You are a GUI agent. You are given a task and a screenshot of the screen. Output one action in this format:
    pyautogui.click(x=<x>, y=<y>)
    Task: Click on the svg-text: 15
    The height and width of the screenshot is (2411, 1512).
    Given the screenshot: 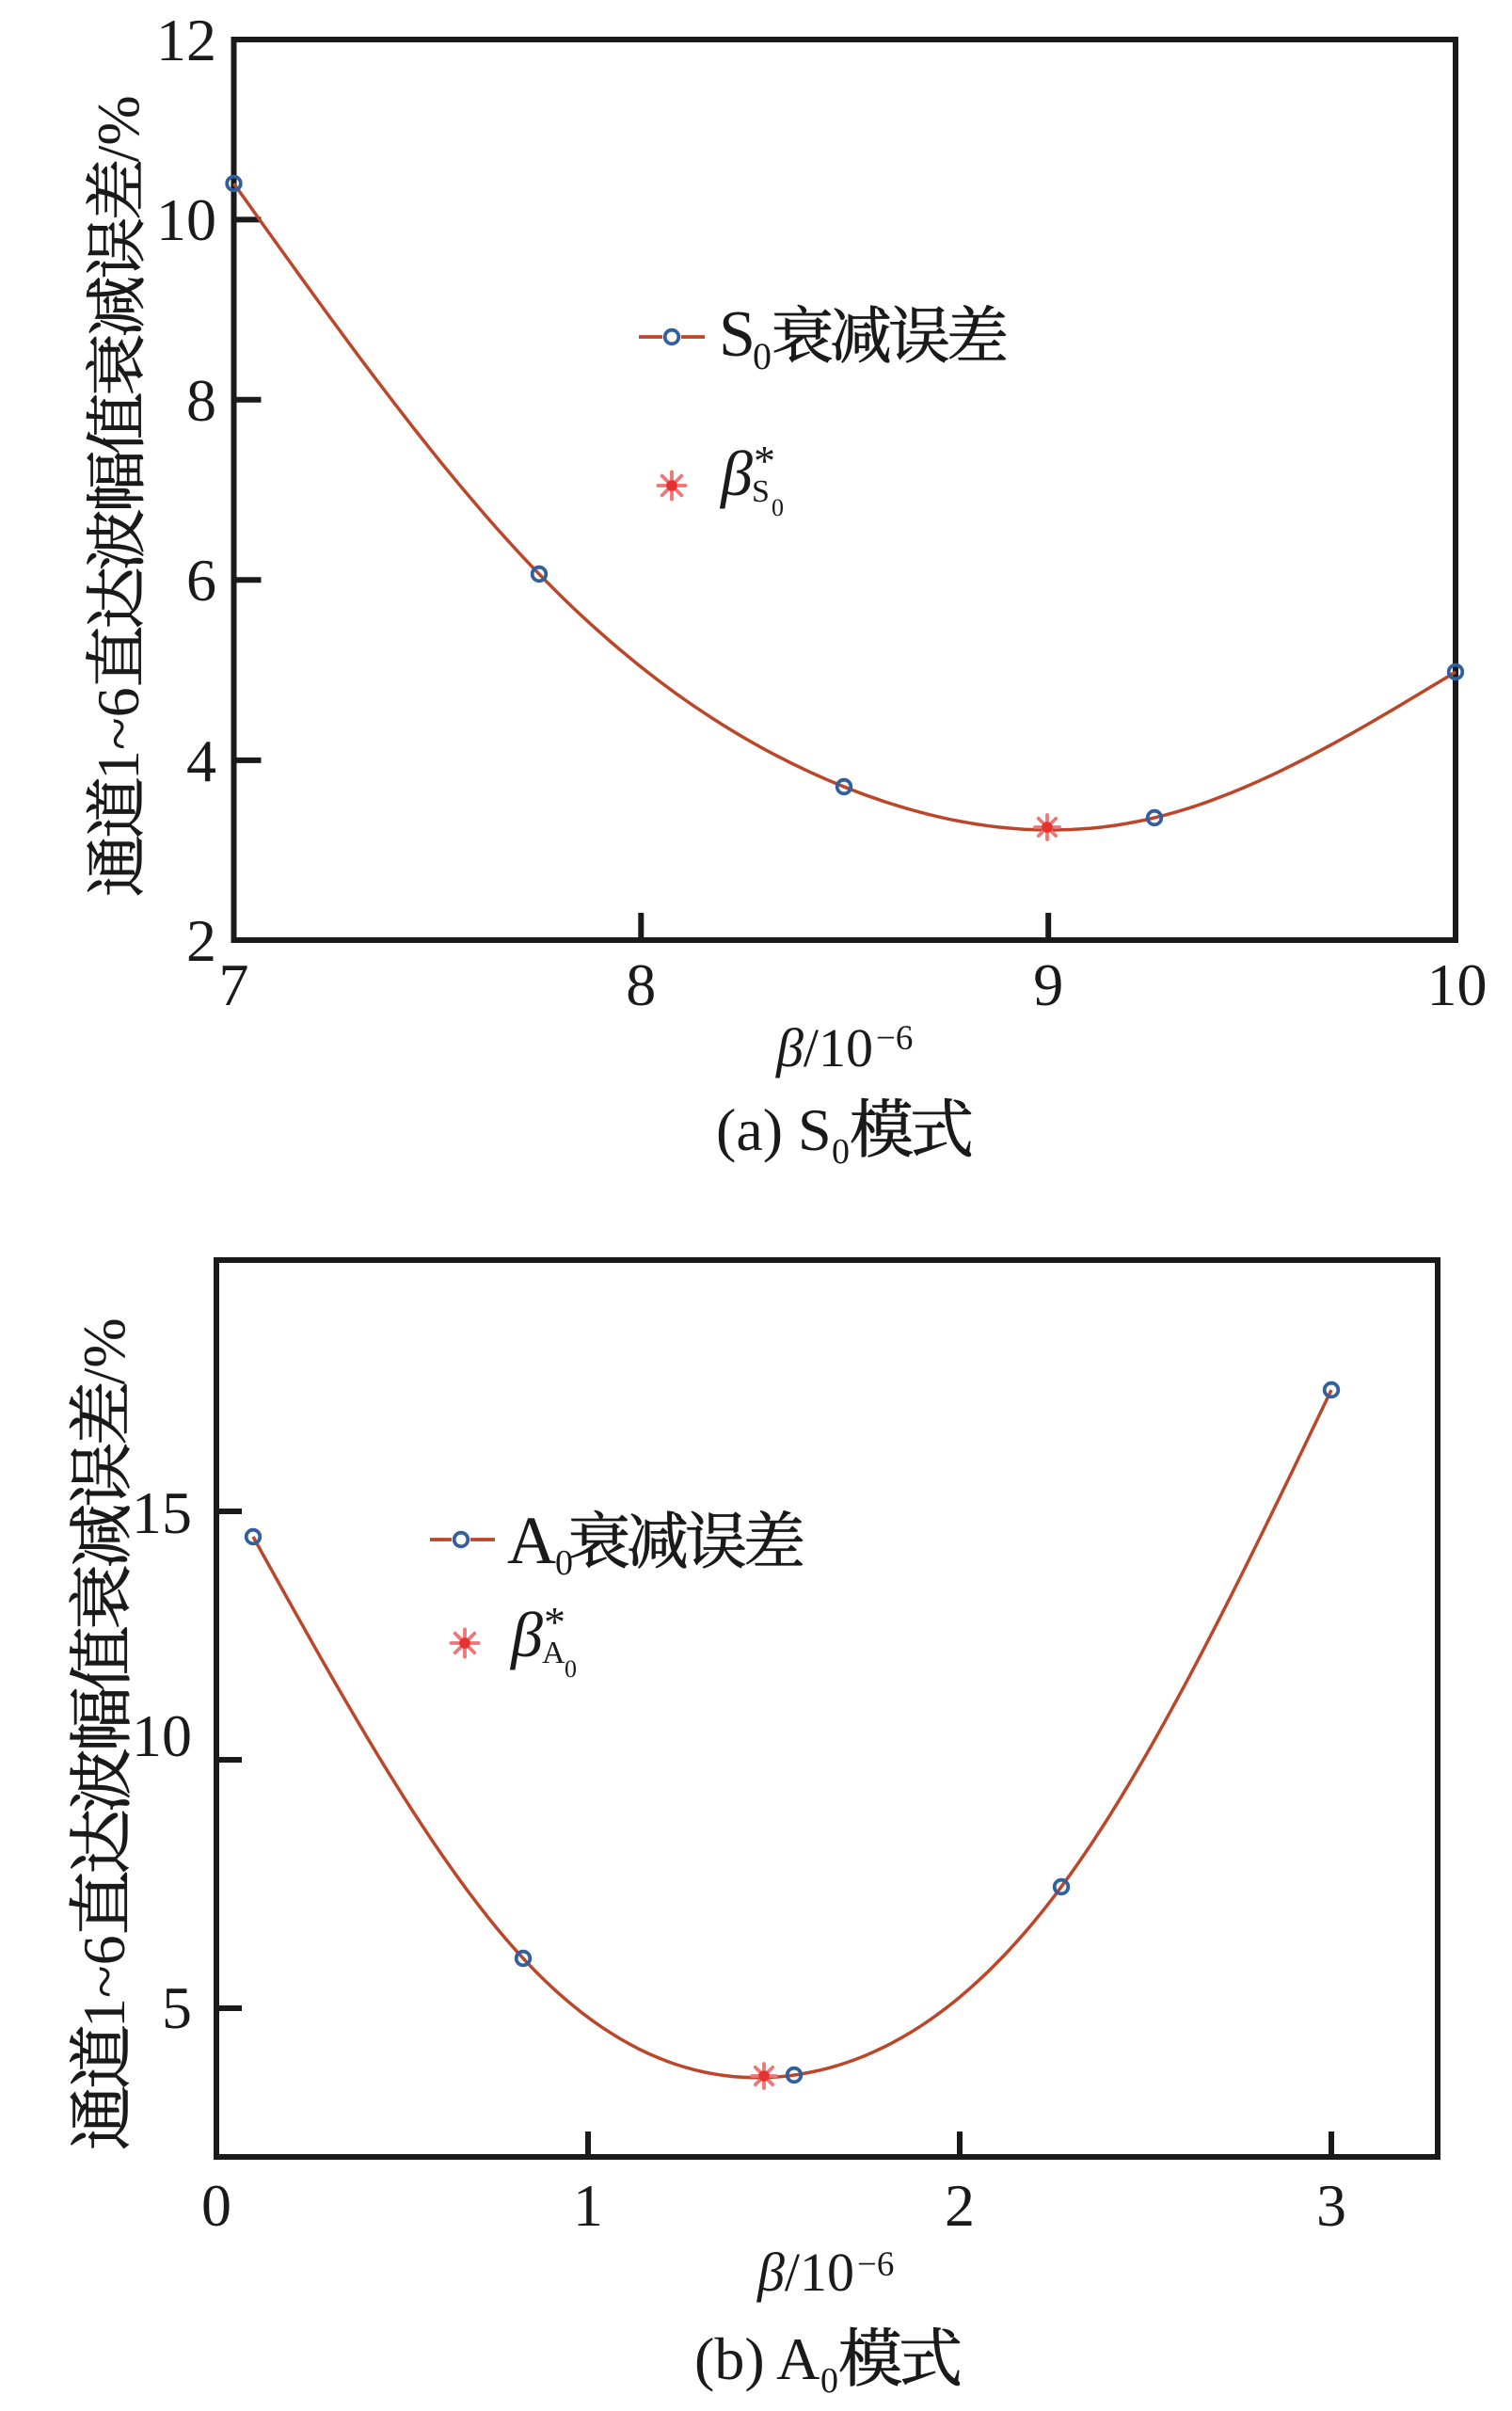 What is the action you would take?
    pyautogui.click(x=162, y=1512)
    